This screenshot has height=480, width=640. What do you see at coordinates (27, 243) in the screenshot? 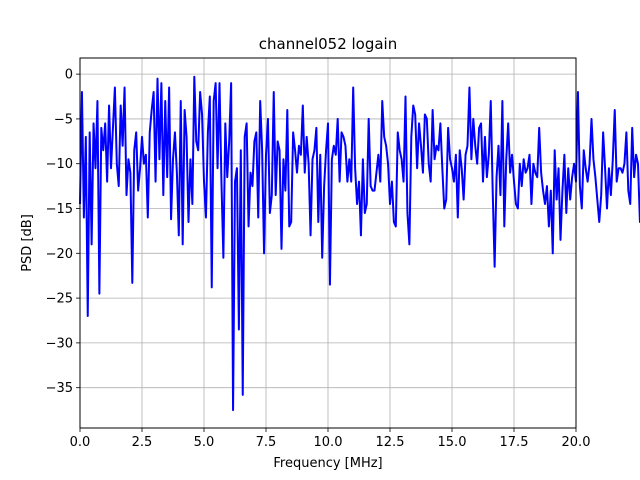
I see `y-axis-label: PSD [dB]` at bounding box center [27, 243].